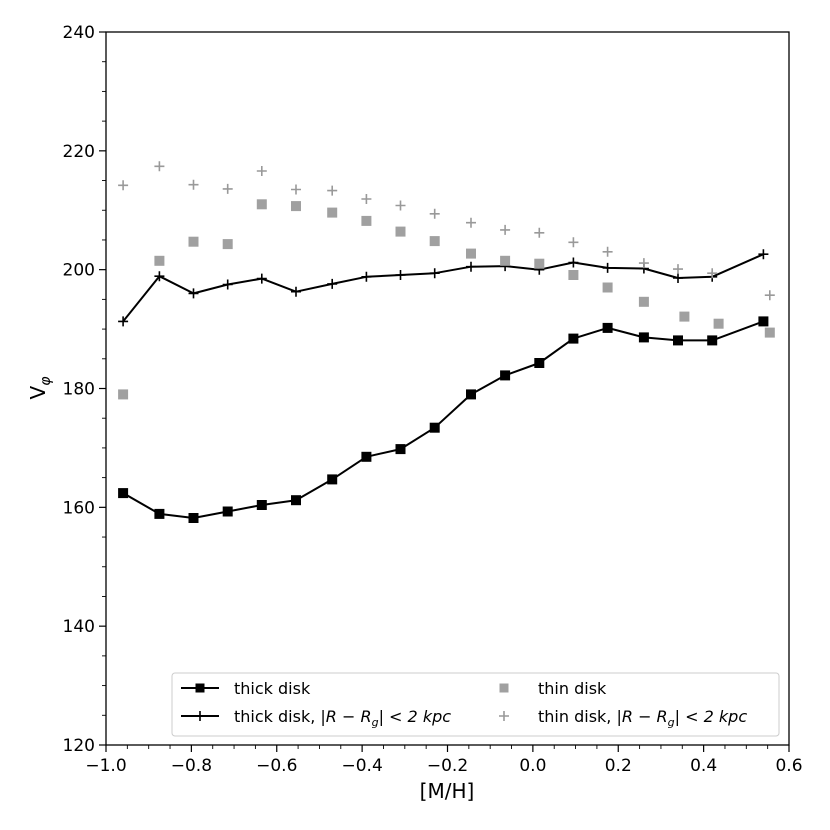 This screenshot has width=830, height=830. I want to click on legend-label-thick-disk-local-condition: |R − R, so click(345, 716).